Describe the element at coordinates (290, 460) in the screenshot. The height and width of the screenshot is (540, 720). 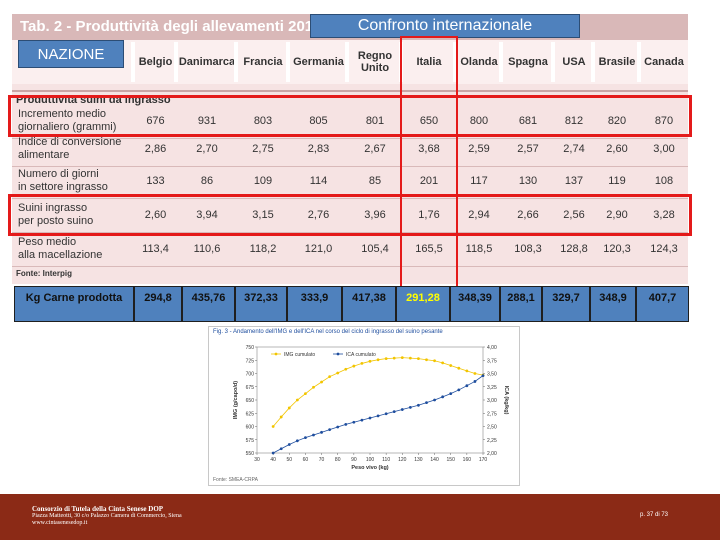
I see `x-tick-label: 50` at that location.